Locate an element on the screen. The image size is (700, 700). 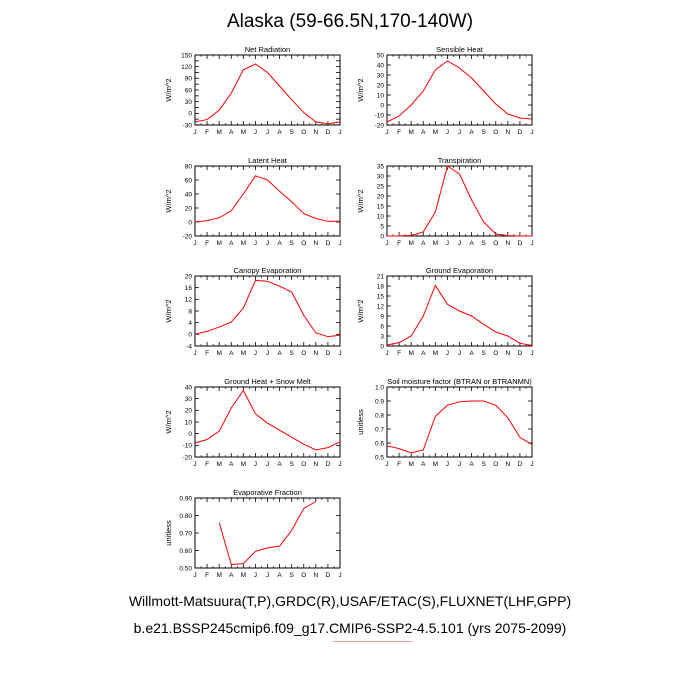
chart-title: Net Radiation is located at coordinates (267, 49).